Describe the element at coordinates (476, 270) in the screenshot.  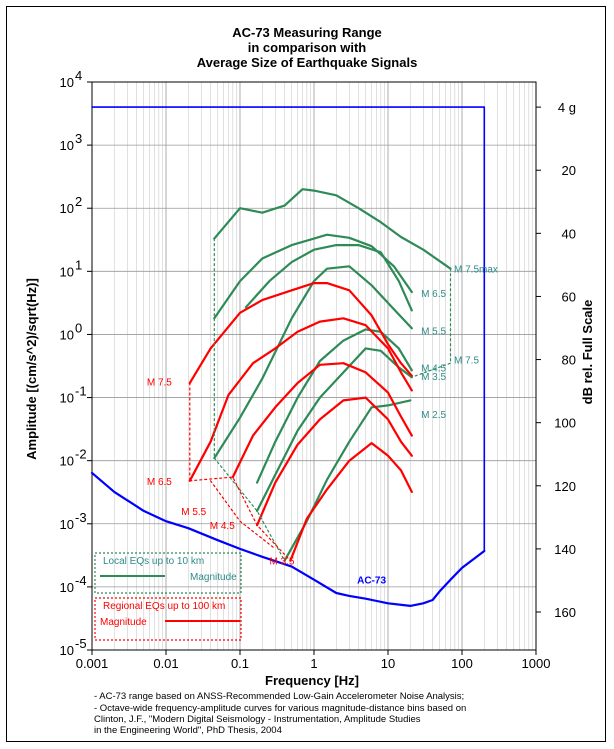
I see `annotation-label: M 7.5max` at that location.